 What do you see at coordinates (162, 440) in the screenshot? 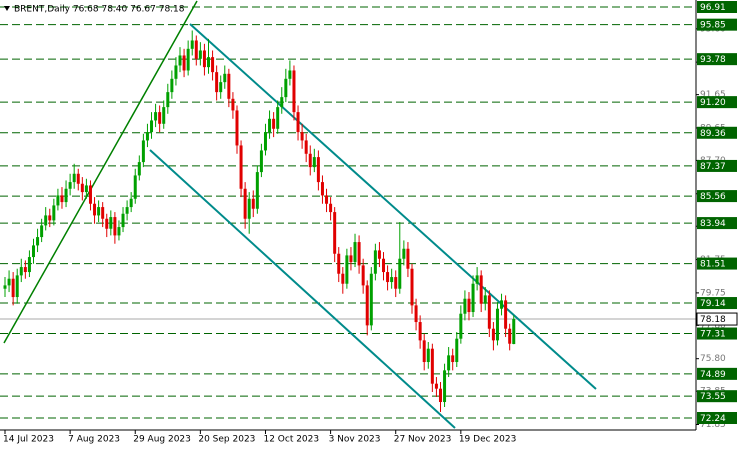
I see `x-tick-label: 29 Aug 2023` at bounding box center [162, 440].